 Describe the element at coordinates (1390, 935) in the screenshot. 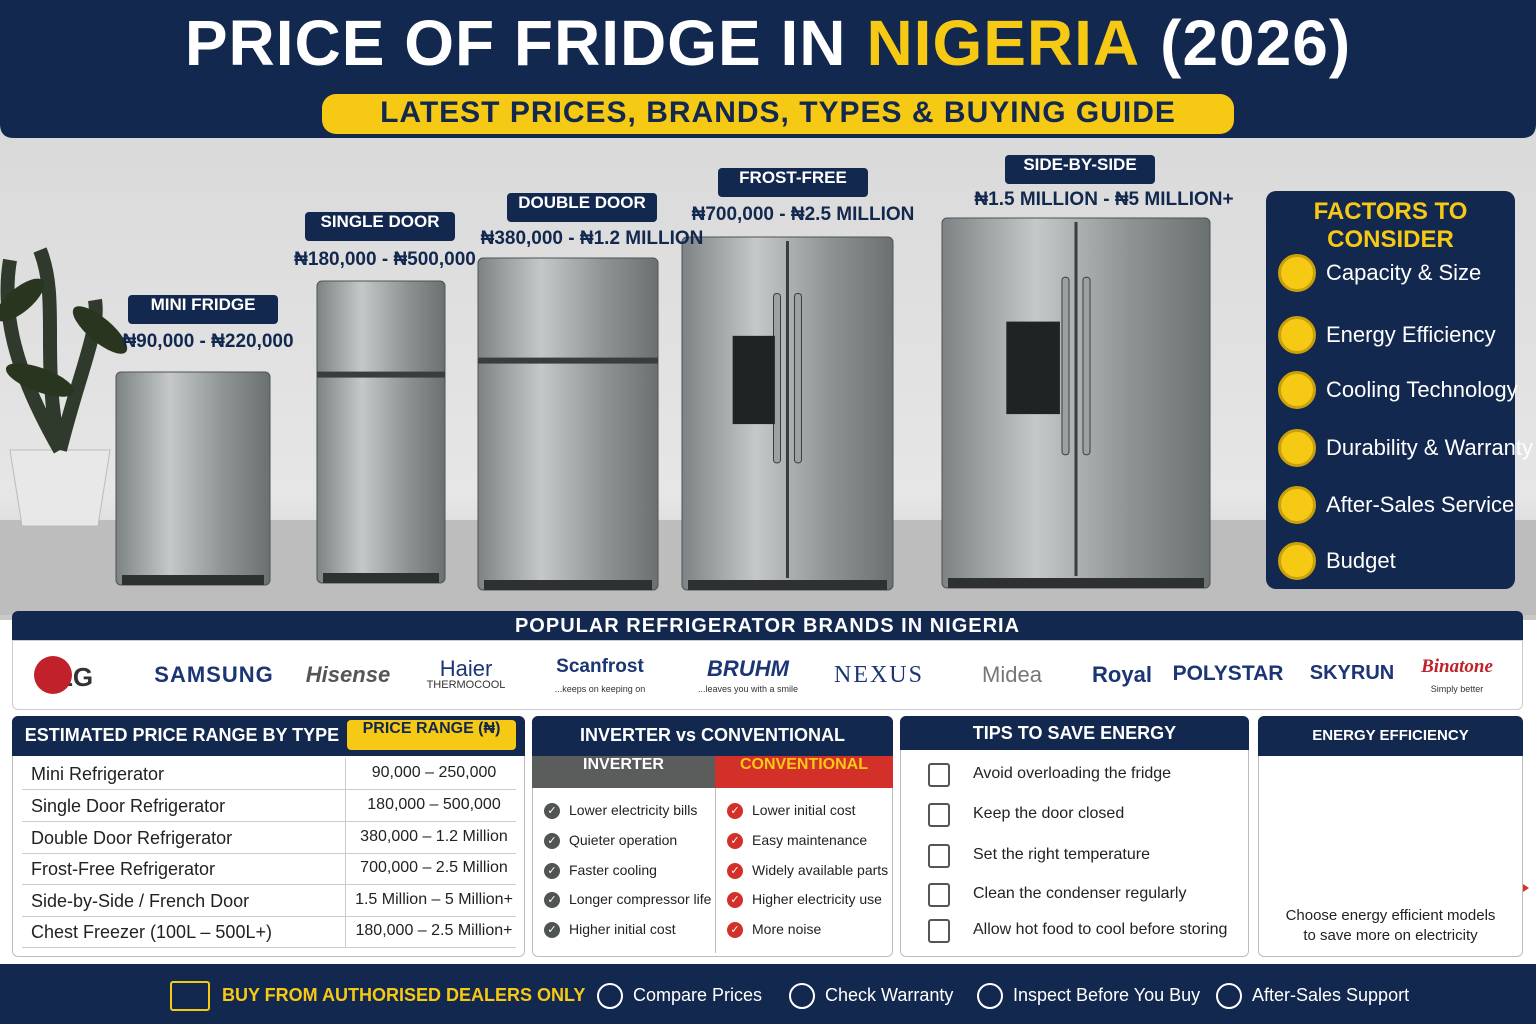

I see `energy-note: to save more on electricity` at that location.